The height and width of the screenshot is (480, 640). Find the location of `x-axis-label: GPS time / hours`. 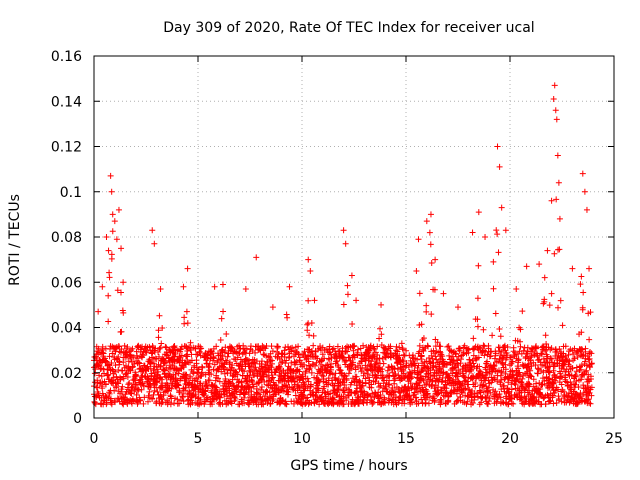

x-axis-label: GPS time / hours is located at coordinates (348, 466).